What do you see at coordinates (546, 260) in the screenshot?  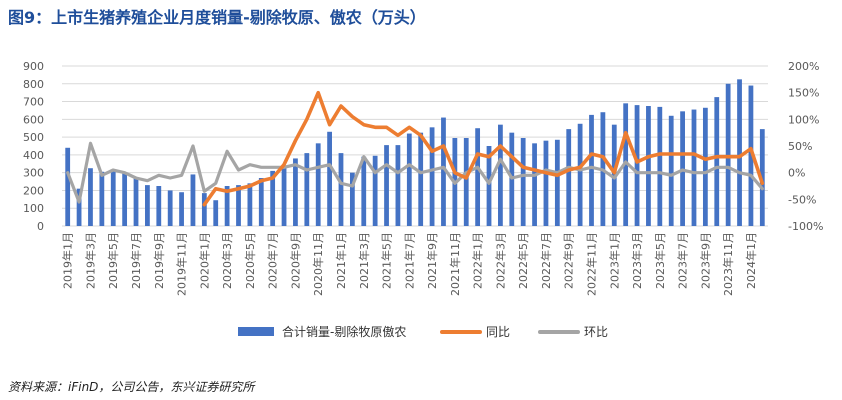 I see `x-axis-tick-label: 2022年7月` at bounding box center [546, 260].